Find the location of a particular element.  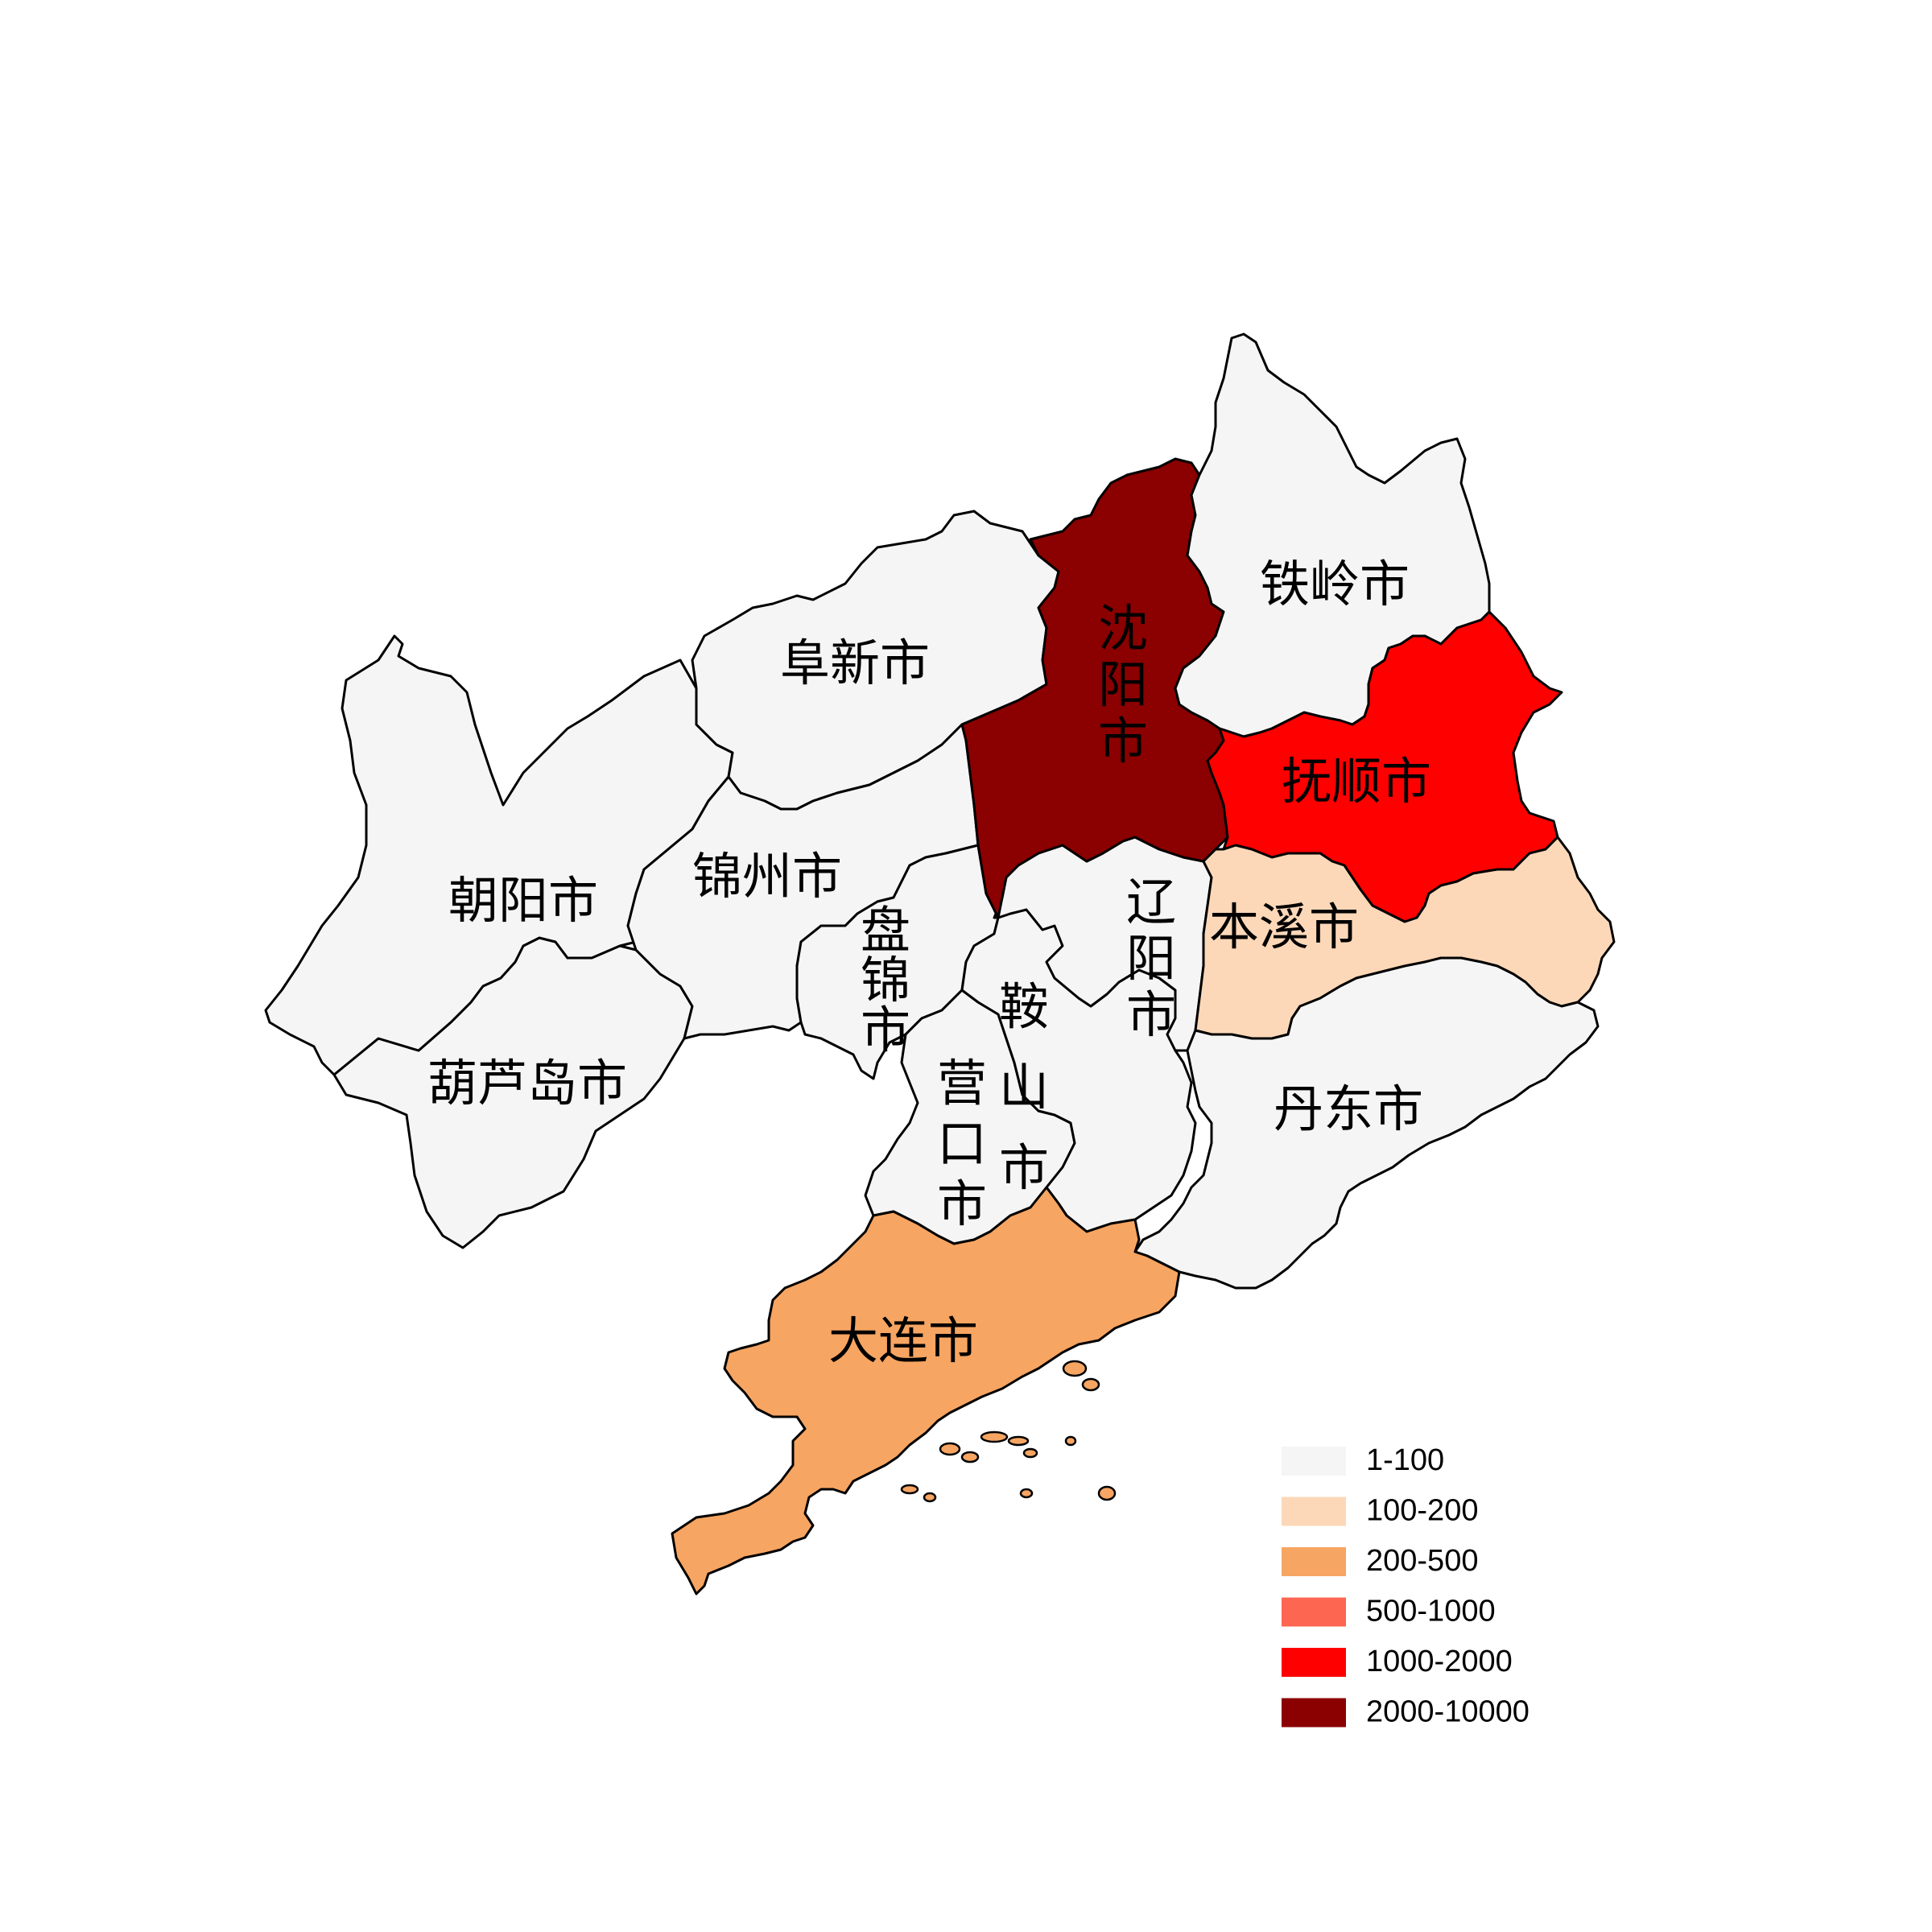

legend-item: 1-100 is located at coordinates (1363, 1460).